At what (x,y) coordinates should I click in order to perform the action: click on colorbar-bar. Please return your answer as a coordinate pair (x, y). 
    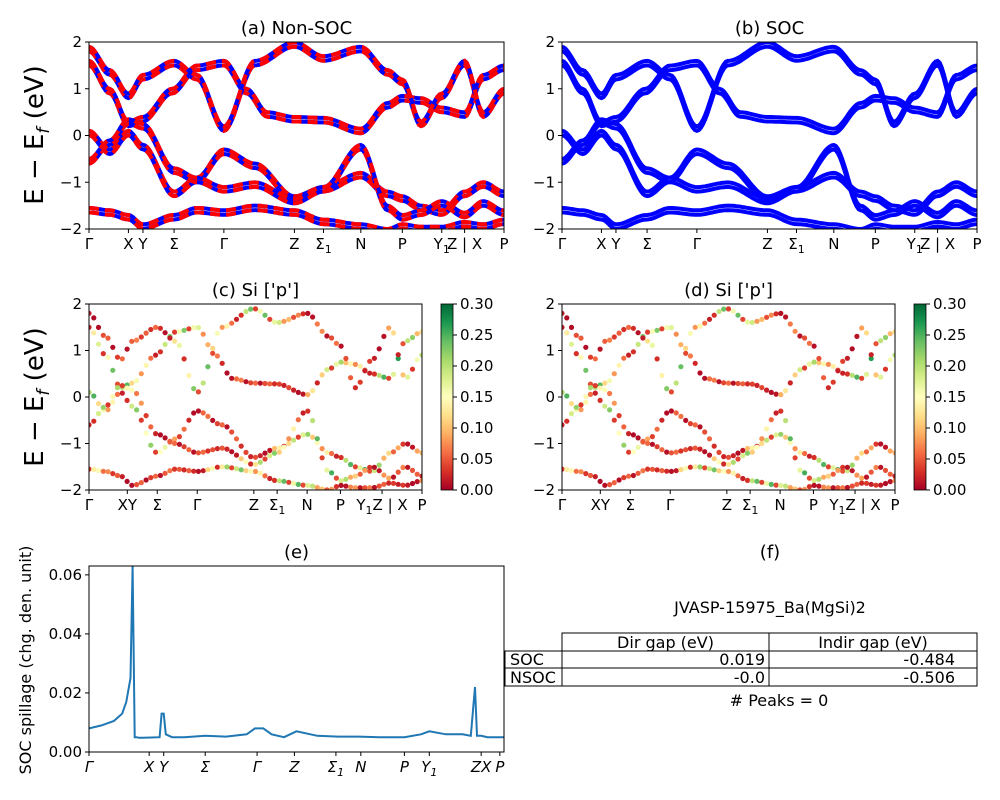
    Looking at the image, I should click on (447, 397).